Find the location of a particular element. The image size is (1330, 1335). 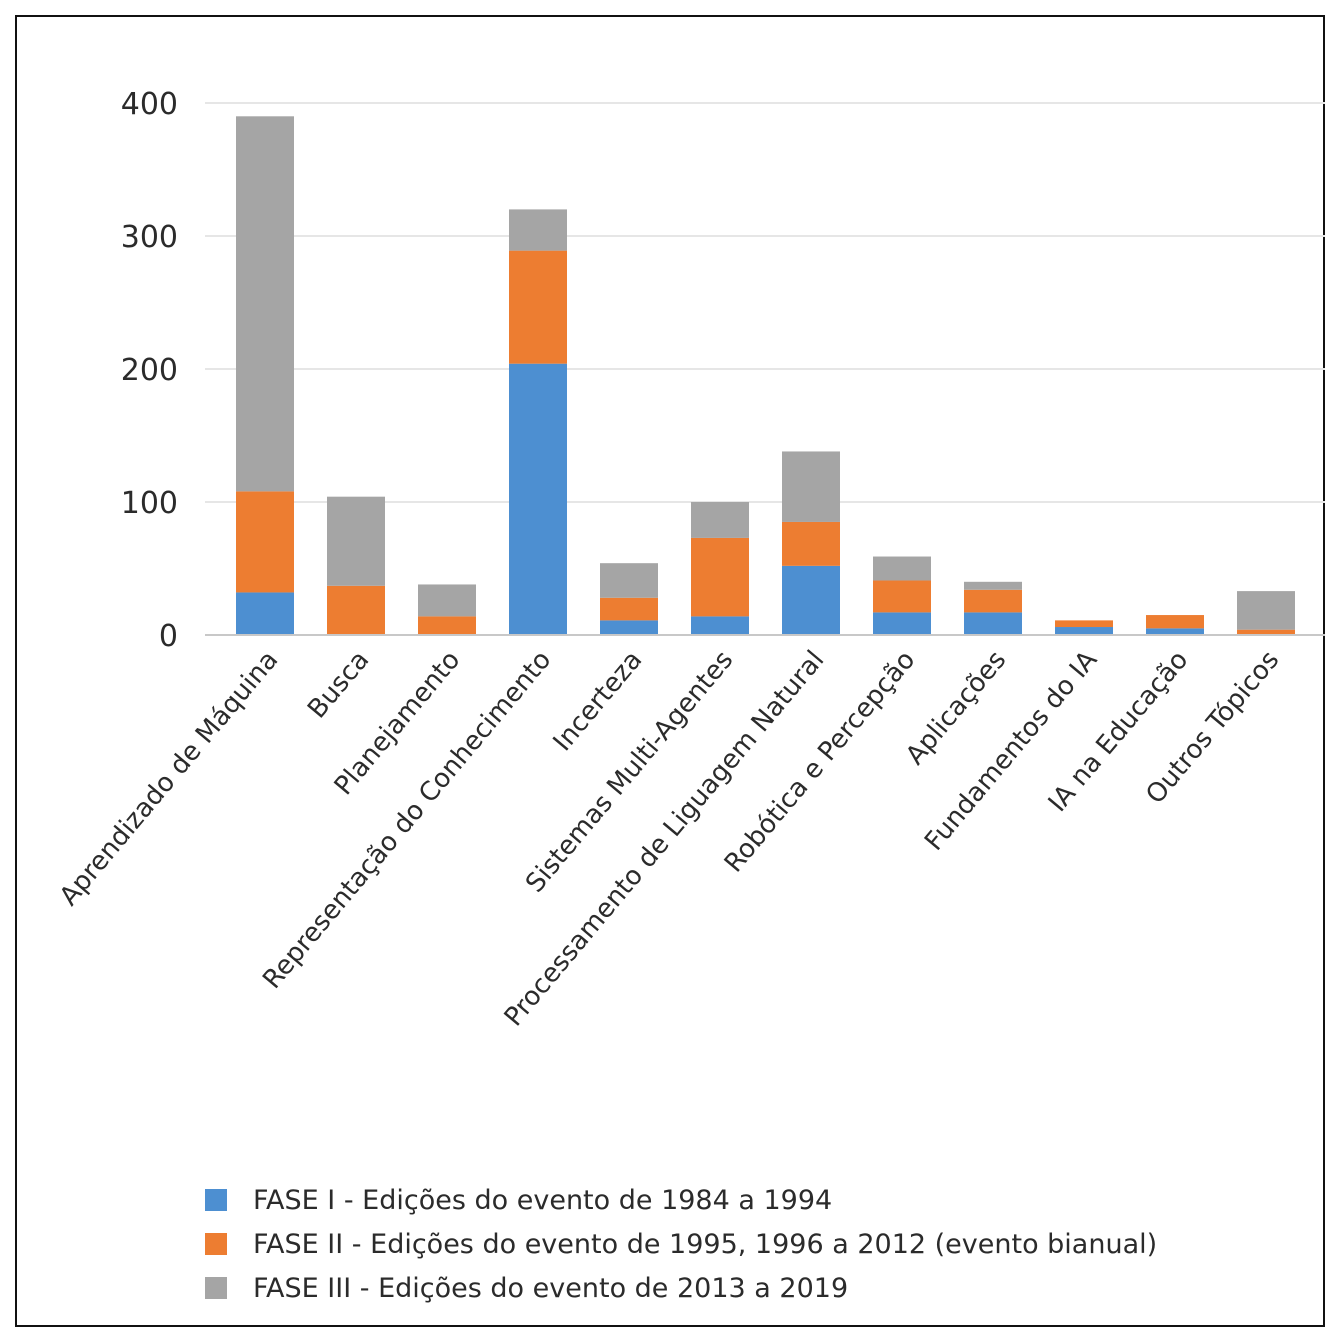

y-axis-ticks: 0 100 200 300 400 is located at coordinates (149, 370).